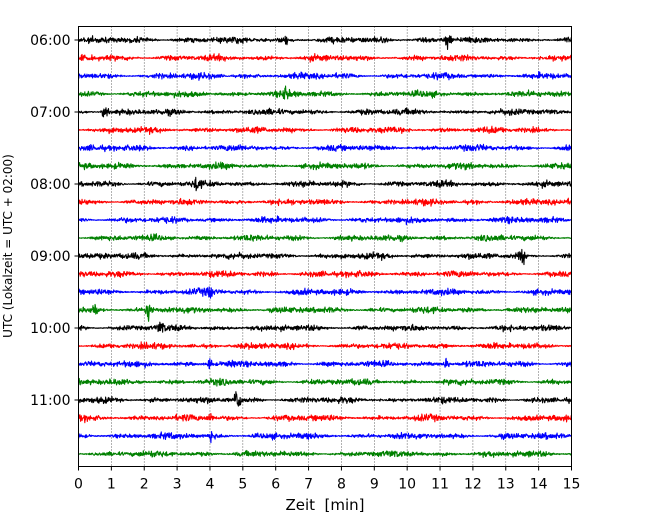 The height and width of the screenshot is (520, 650). Describe the element at coordinates (275, 485) in the screenshot. I see `x-tick-label: 6` at that location.